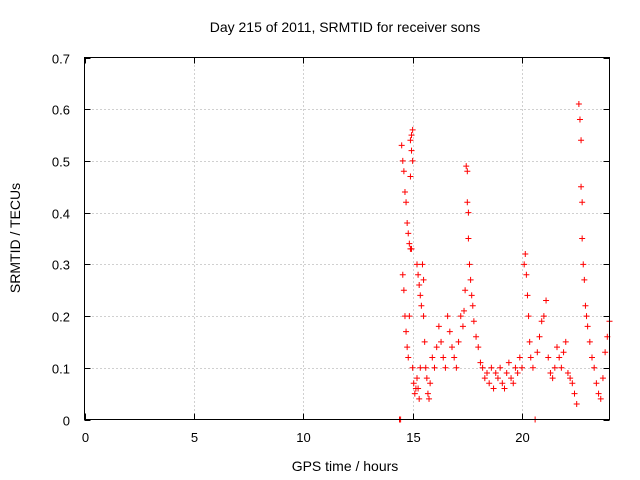 This screenshot has width=640, height=480. Describe the element at coordinates (61, 240) in the screenshot. I see `y-tick-labels: 0 0.1 0.2 0.3 0.4 0.5 0.6 0.7` at that location.